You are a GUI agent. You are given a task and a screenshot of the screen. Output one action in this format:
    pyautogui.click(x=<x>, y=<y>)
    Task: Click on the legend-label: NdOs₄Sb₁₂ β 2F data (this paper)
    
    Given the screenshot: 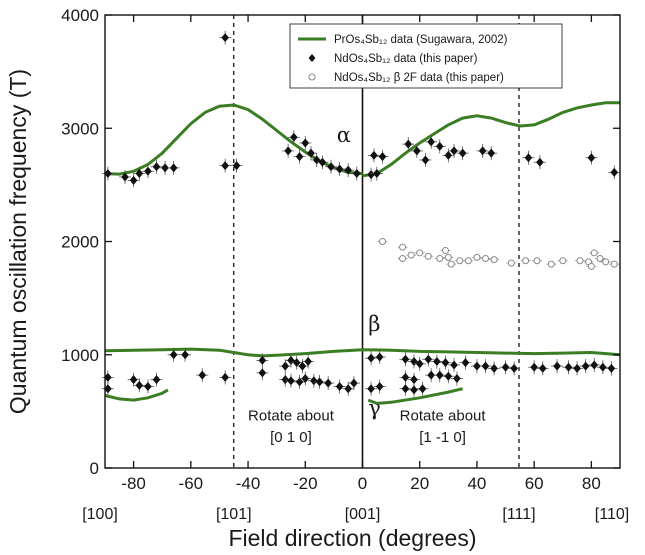 What is the action you would take?
    pyautogui.click(x=419, y=78)
    